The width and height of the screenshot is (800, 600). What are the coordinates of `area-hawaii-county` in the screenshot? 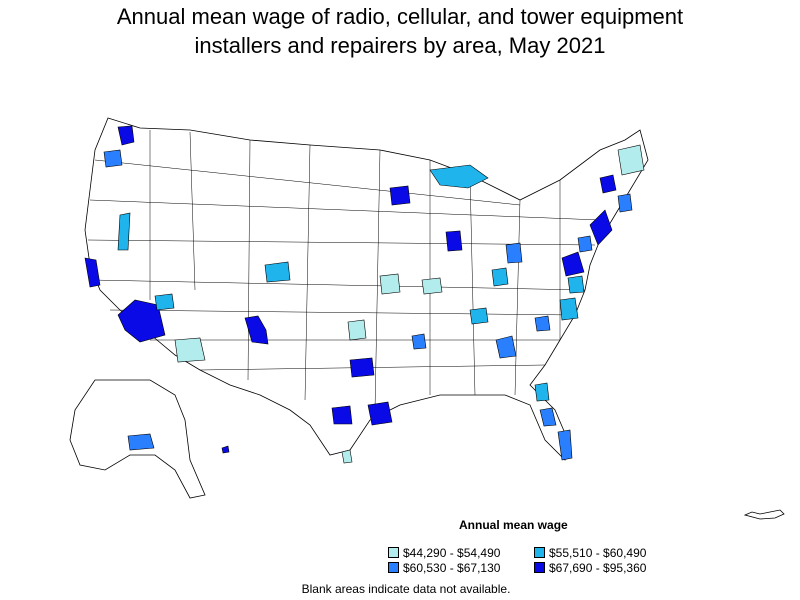 It's located at (225, 449).